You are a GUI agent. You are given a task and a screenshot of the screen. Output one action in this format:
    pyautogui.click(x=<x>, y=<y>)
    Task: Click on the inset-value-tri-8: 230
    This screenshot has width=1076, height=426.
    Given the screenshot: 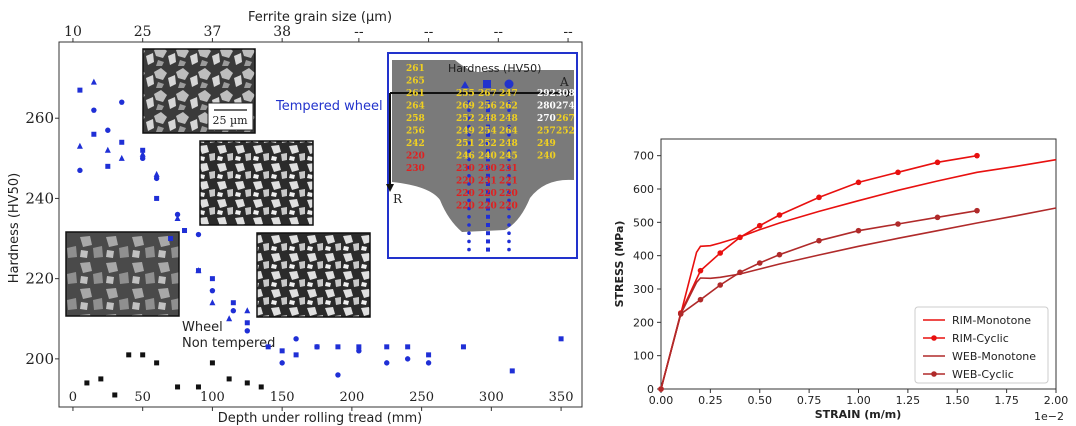 What is the action you would take?
    pyautogui.click(x=465, y=169)
    